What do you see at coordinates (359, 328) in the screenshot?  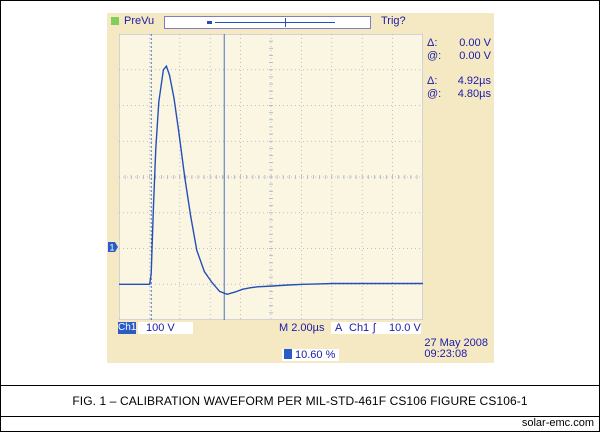 I see `trigger-source: Ch1` at bounding box center [359, 328].